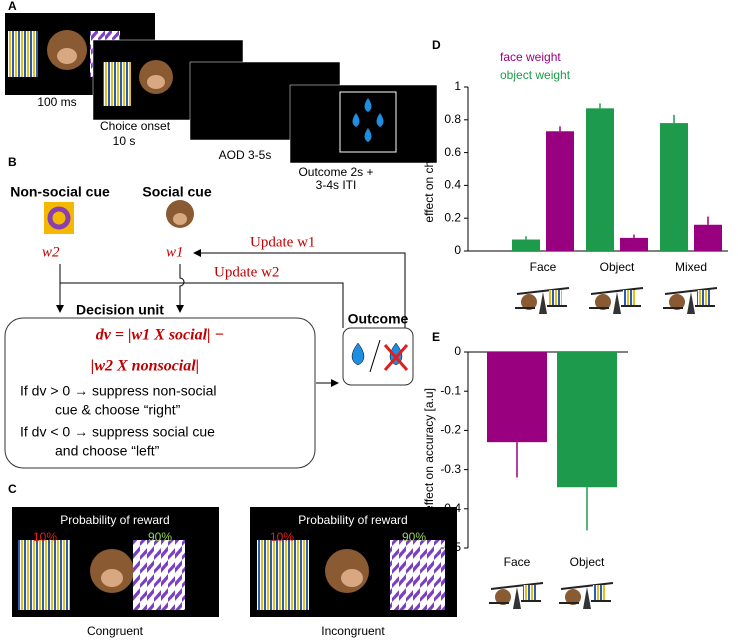  I want to click on timeline-screens, so click(221, 88).